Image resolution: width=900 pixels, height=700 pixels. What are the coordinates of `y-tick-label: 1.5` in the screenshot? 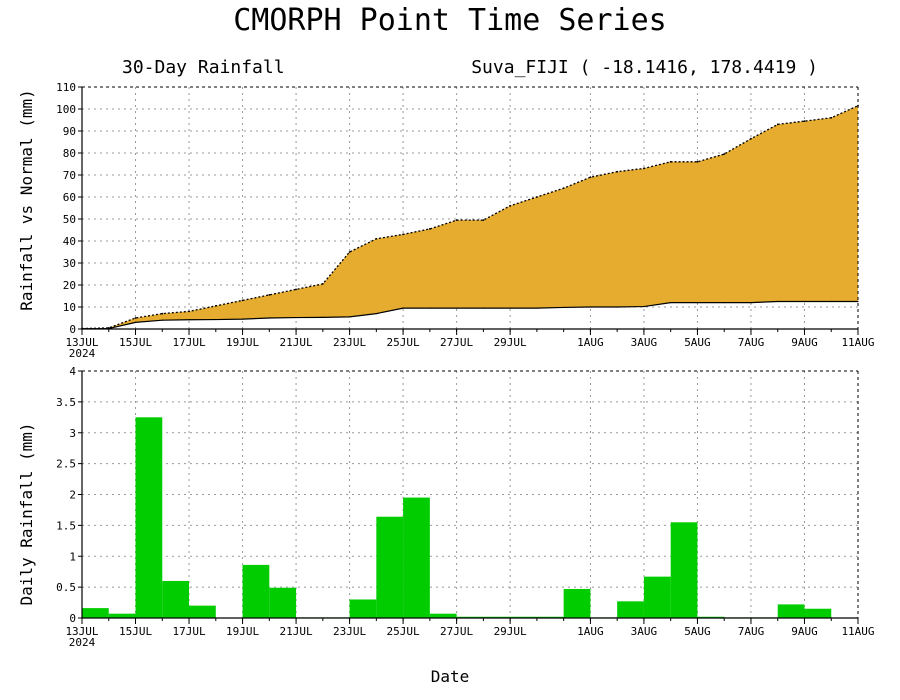 It's located at (66, 525).